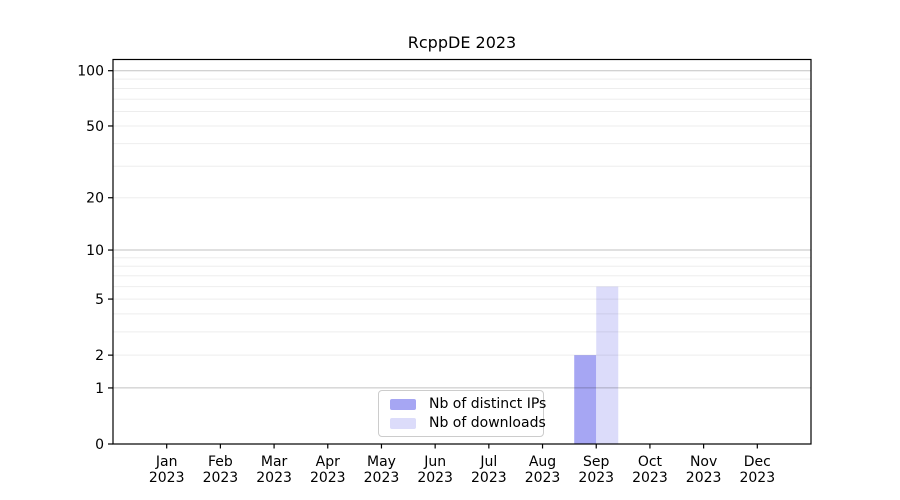 The width and height of the screenshot is (900, 500). I want to click on x-tick-label-month: Oct, so click(650, 462).